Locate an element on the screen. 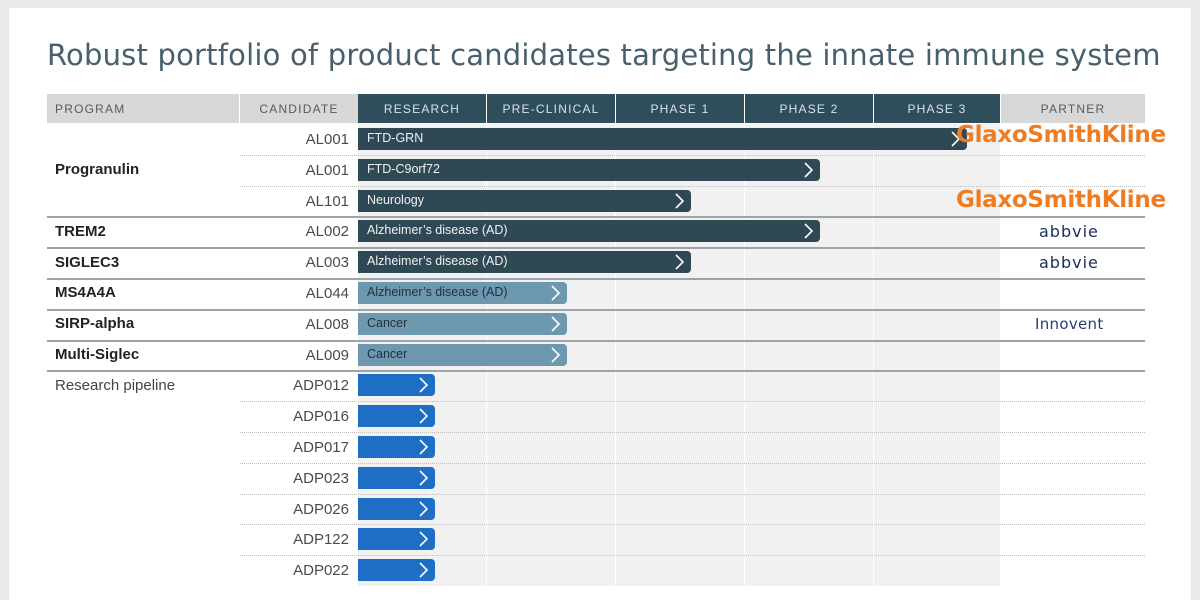 The width and height of the screenshot is (1200, 600). program-label: Research pipeline is located at coordinates (115, 385).